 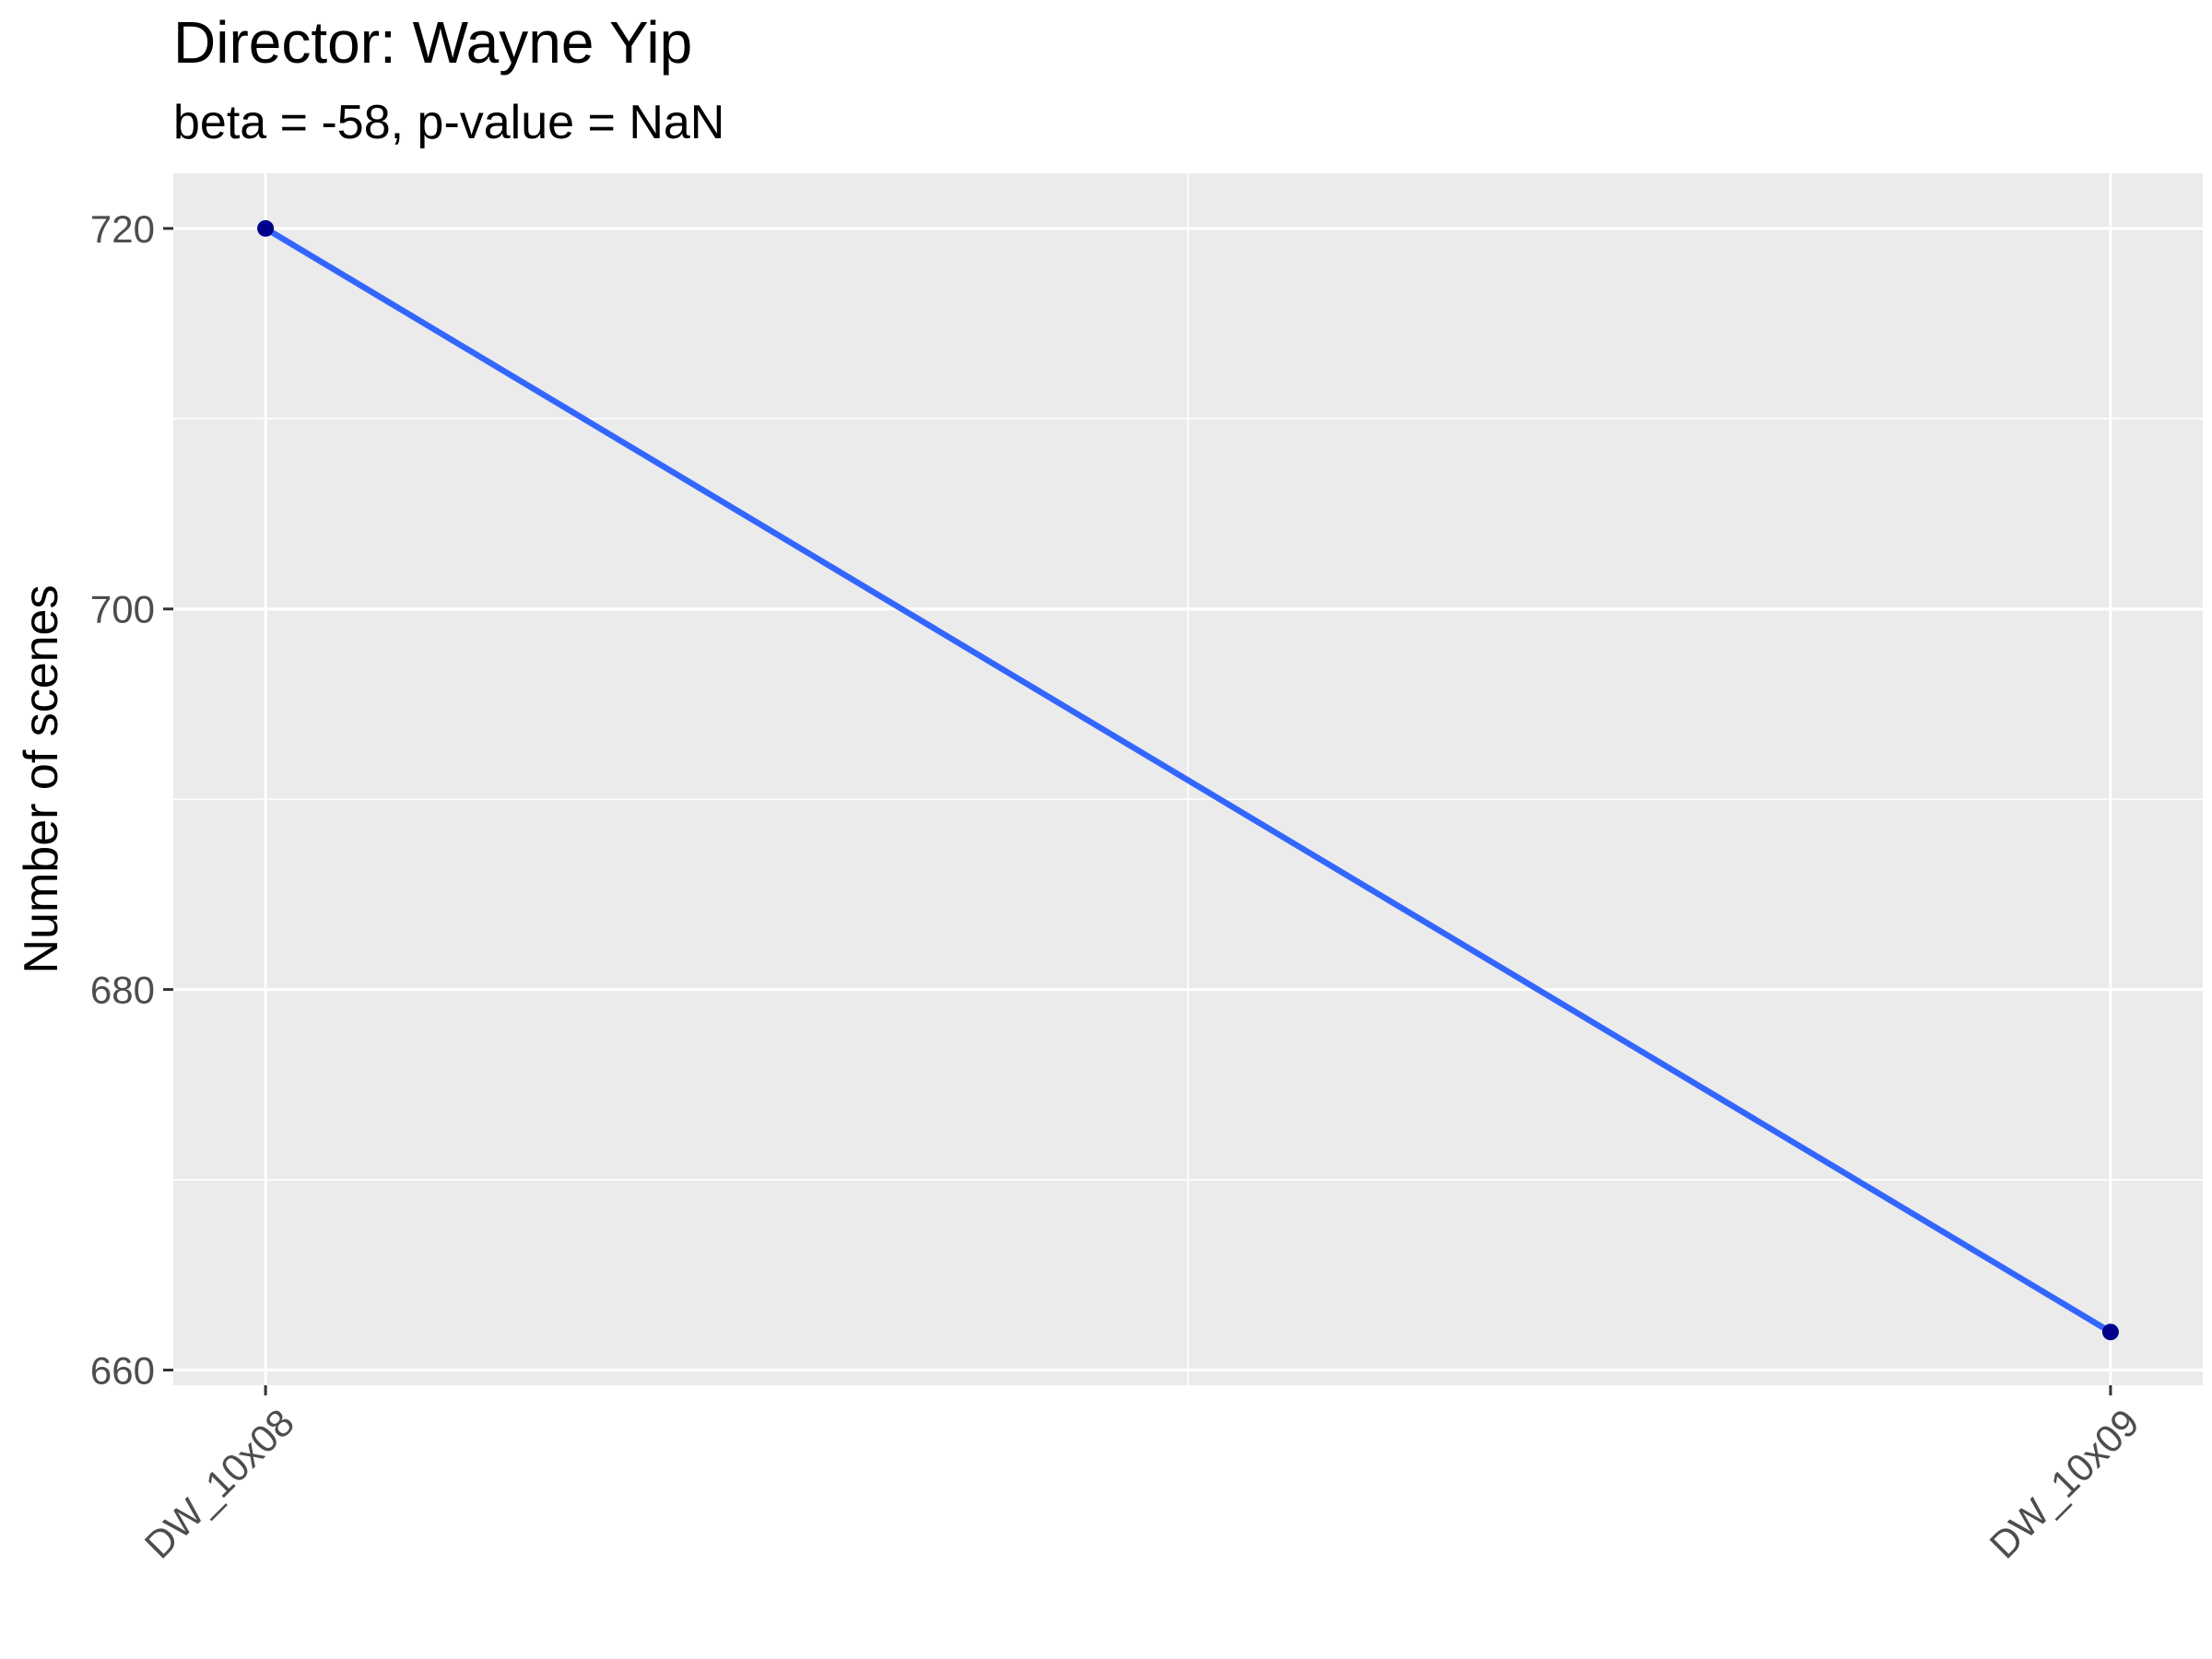 What do you see at coordinates (432, 42) in the screenshot?
I see `chart-title: Director: Wayne Yip` at bounding box center [432, 42].